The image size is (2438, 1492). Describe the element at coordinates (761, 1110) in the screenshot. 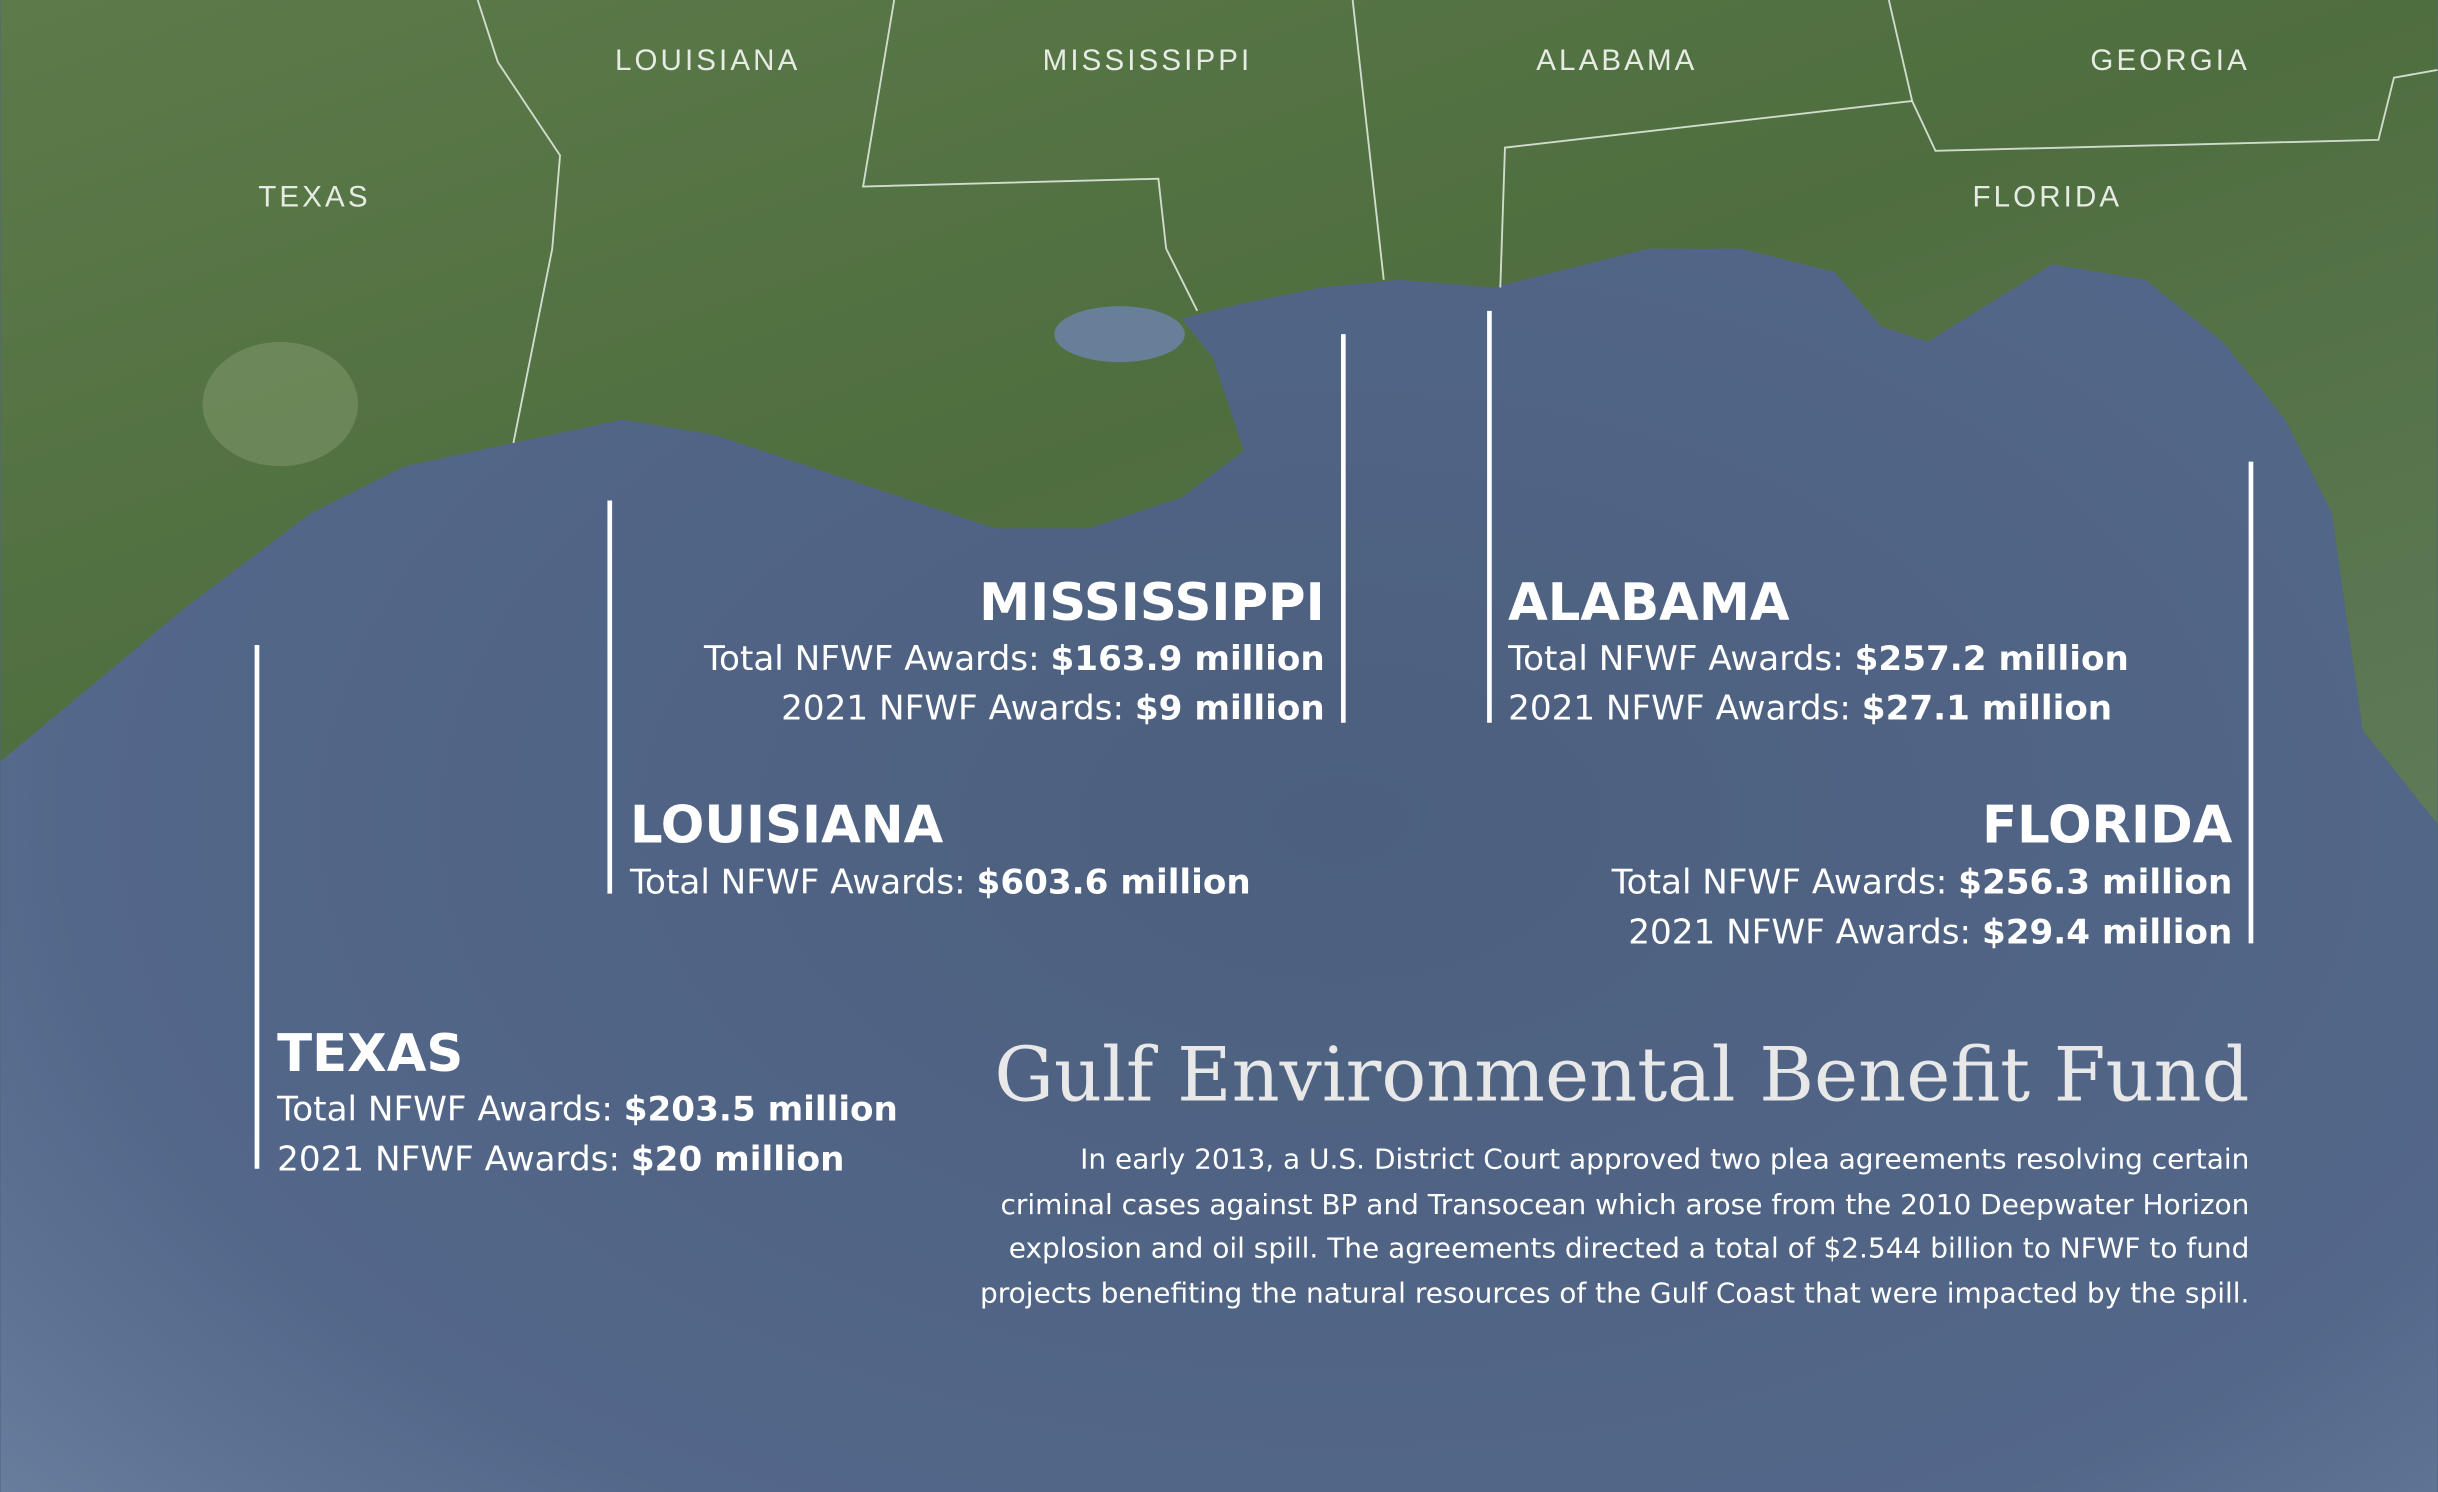

I see `amount: $203.5 million` at that location.